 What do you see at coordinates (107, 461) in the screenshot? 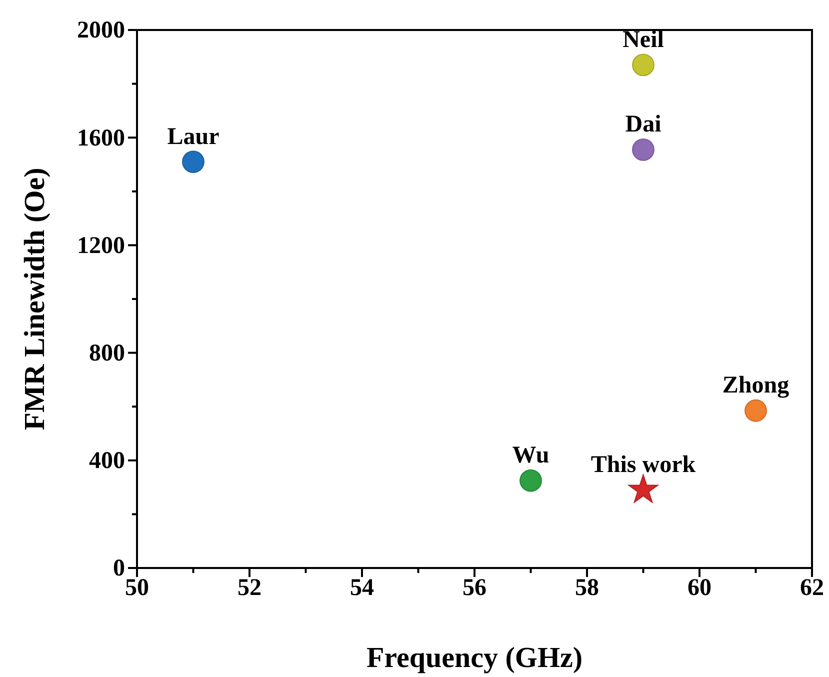
I see `y-tick-label: 400` at bounding box center [107, 461].